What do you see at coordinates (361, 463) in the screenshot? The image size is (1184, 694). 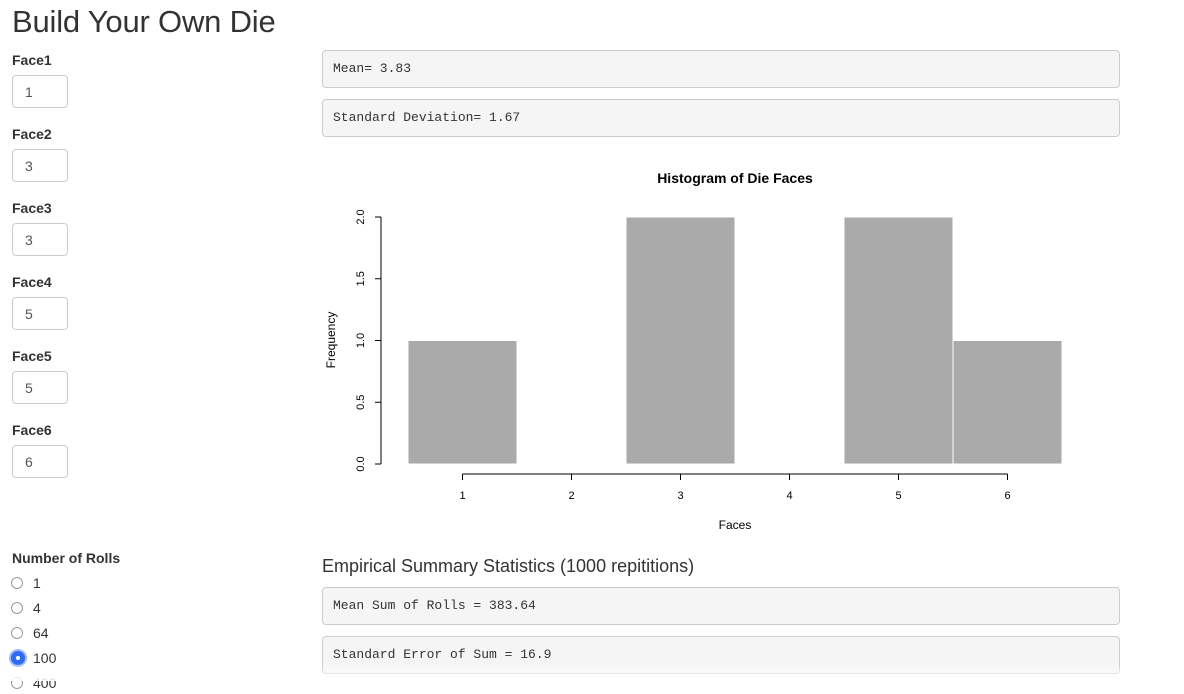 I see `y-tick-label: 0.0` at bounding box center [361, 463].